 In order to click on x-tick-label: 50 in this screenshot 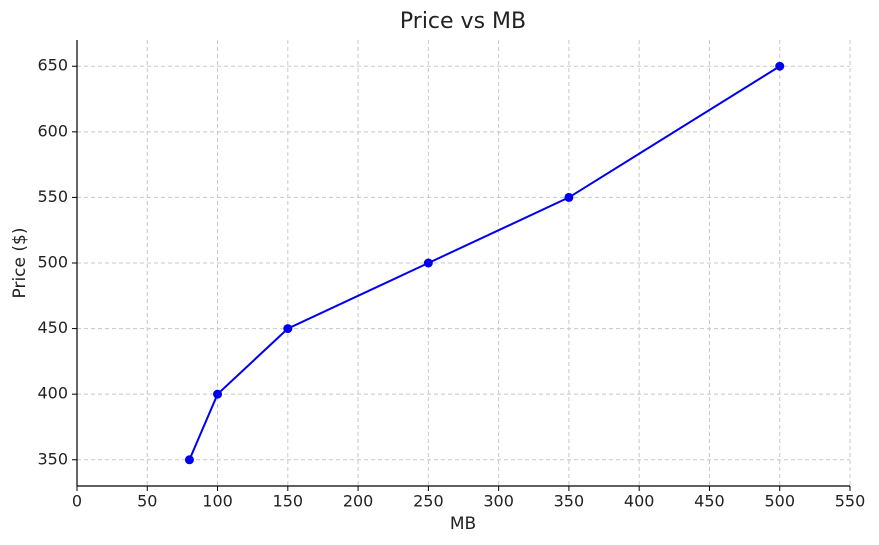, I will do `click(147, 501)`.